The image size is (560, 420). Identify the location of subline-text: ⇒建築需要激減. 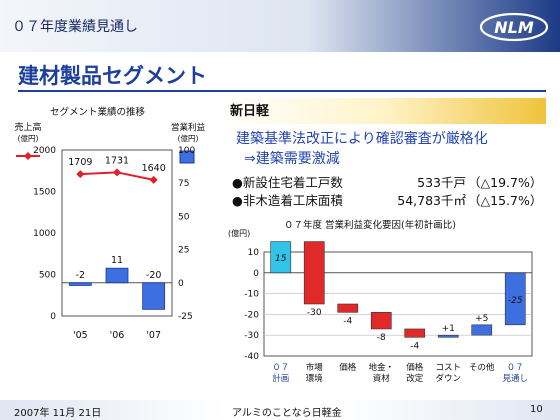
(292, 159).